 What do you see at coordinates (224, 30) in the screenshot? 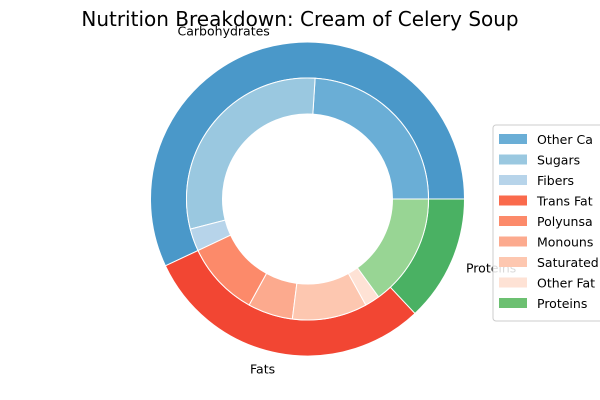
I see `outer-label-carbohydrates: Carbohydrates` at bounding box center [224, 30].